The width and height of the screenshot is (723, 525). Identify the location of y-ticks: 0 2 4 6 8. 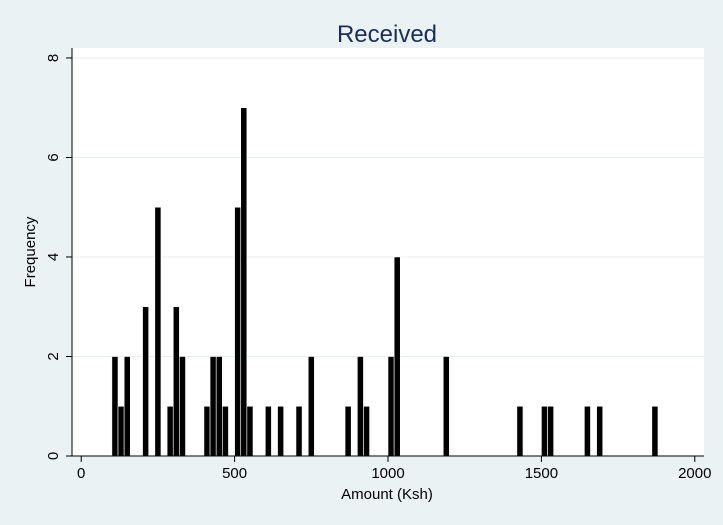
(58, 257).